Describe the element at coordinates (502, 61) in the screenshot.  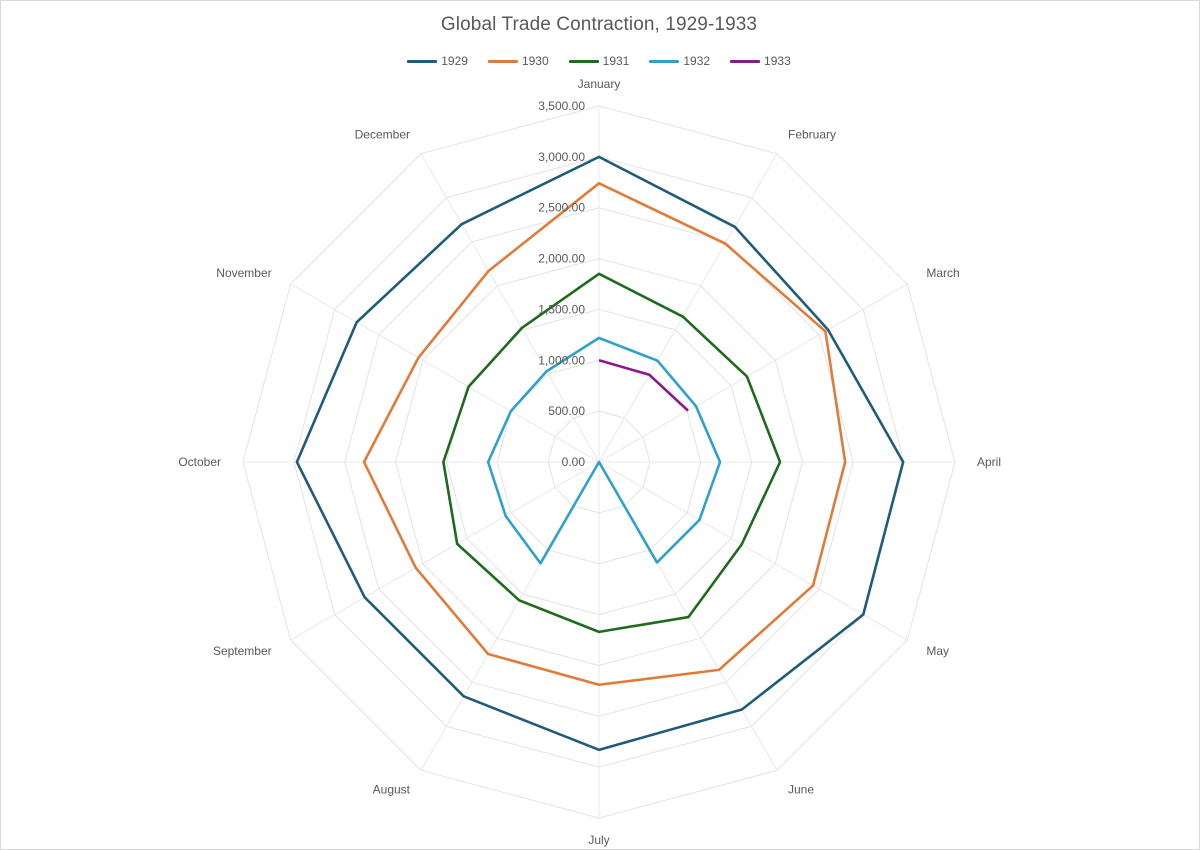
I see `legend-swatch-1930` at that location.